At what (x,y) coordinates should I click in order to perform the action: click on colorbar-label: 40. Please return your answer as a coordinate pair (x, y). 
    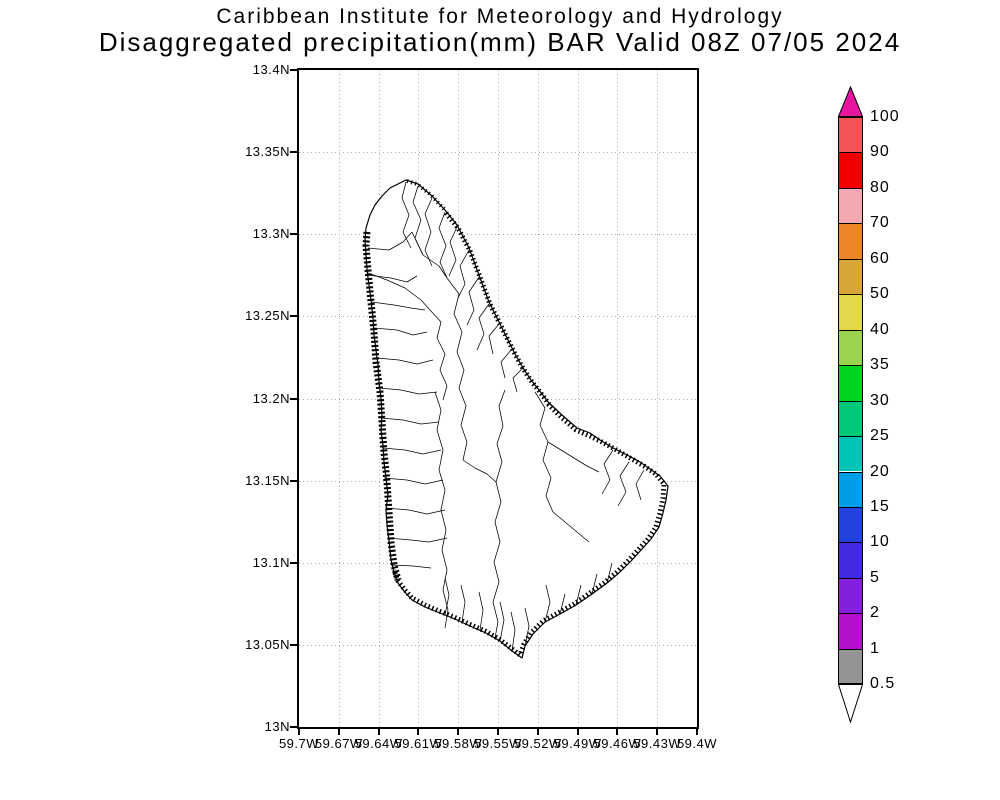
    Looking at the image, I should click on (880, 329).